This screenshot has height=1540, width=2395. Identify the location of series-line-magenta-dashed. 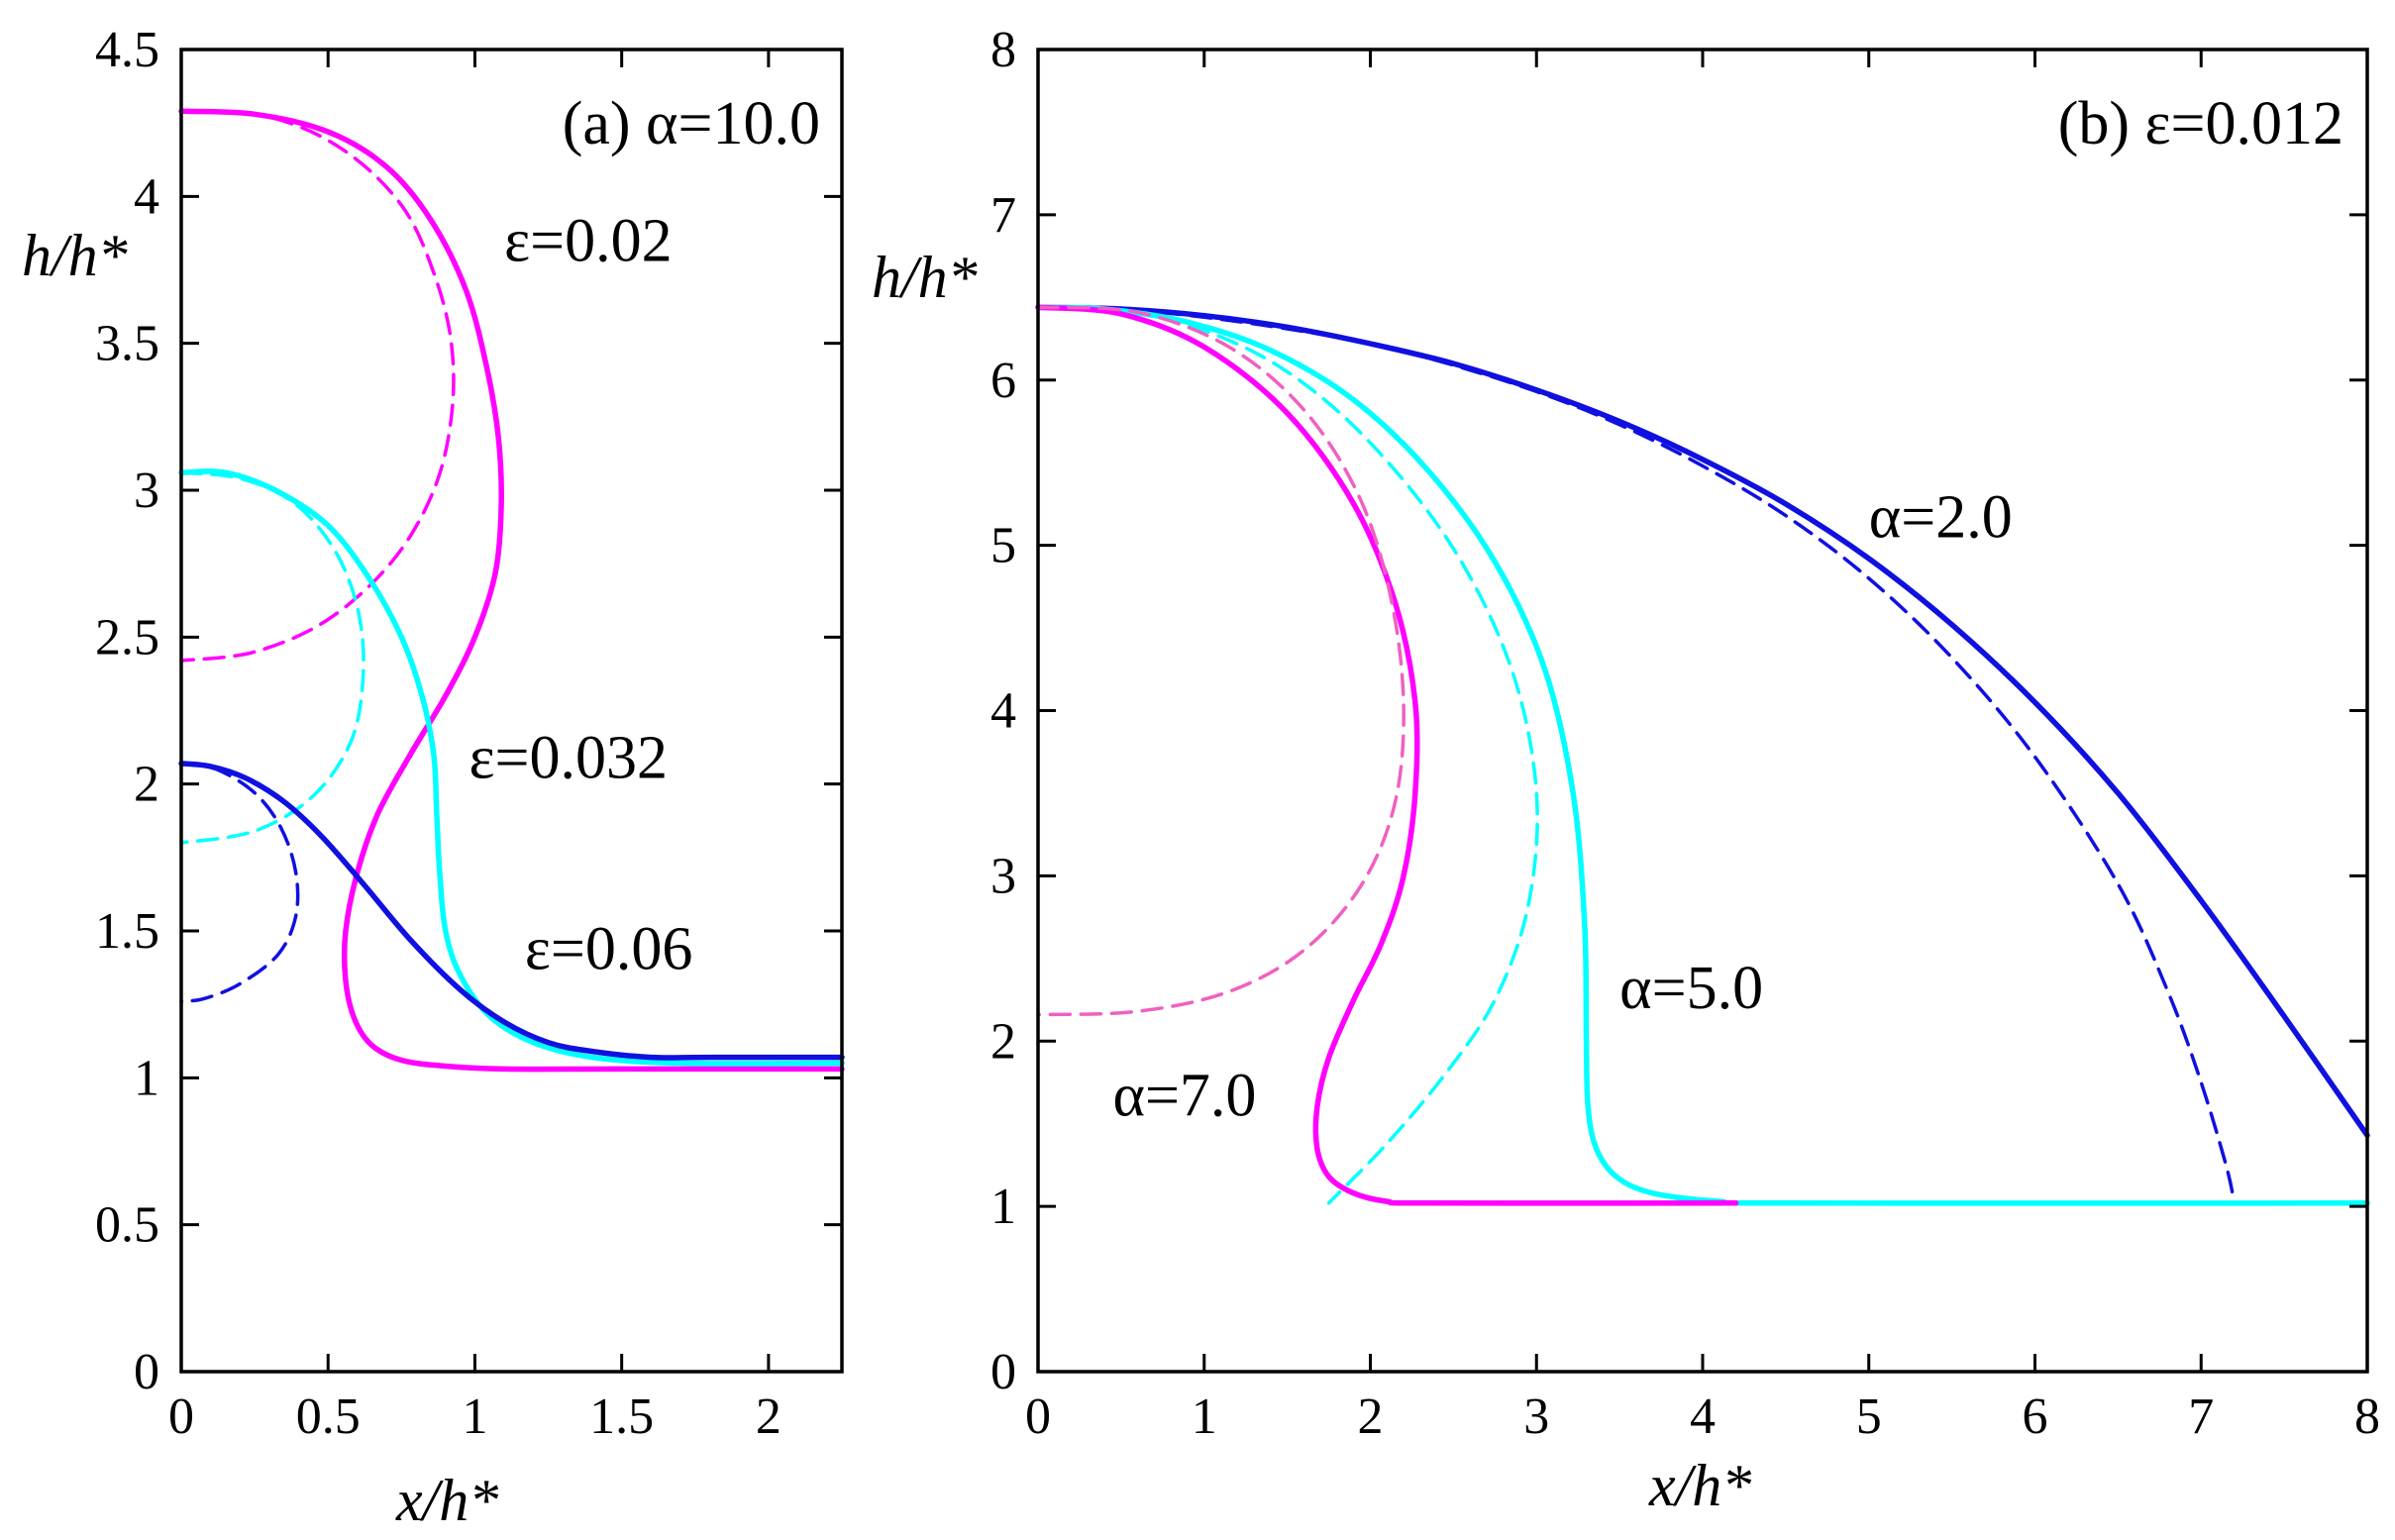
(317, 386).